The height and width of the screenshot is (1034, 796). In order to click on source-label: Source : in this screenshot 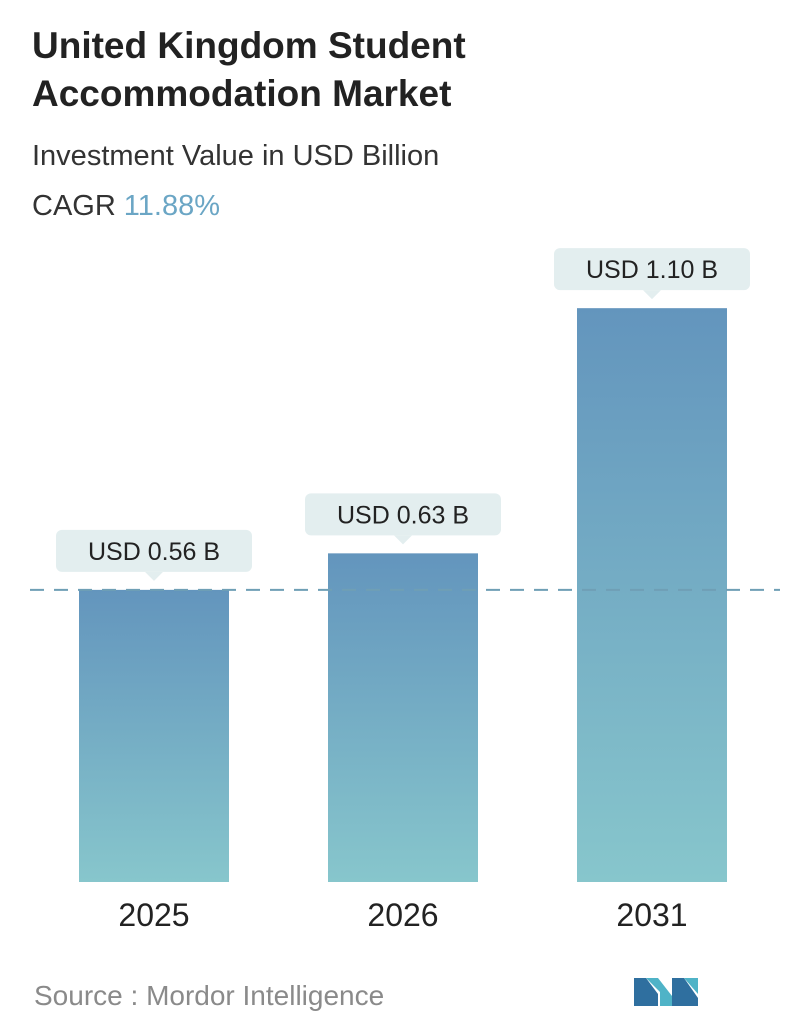, I will do `click(86, 995)`.